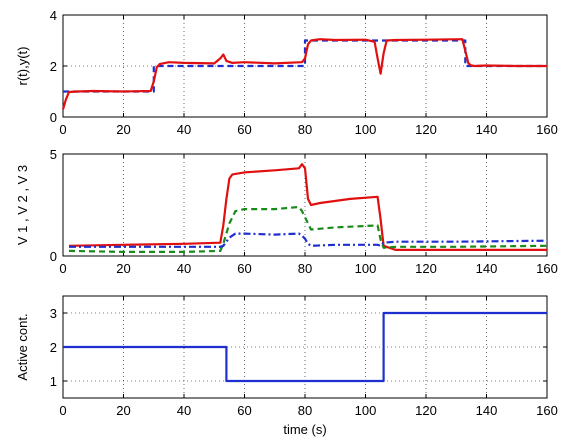  What do you see at coordinates (53, 313) in the screenshot?
I see `y-tick-label: 3` at bounding box center [53, 313].